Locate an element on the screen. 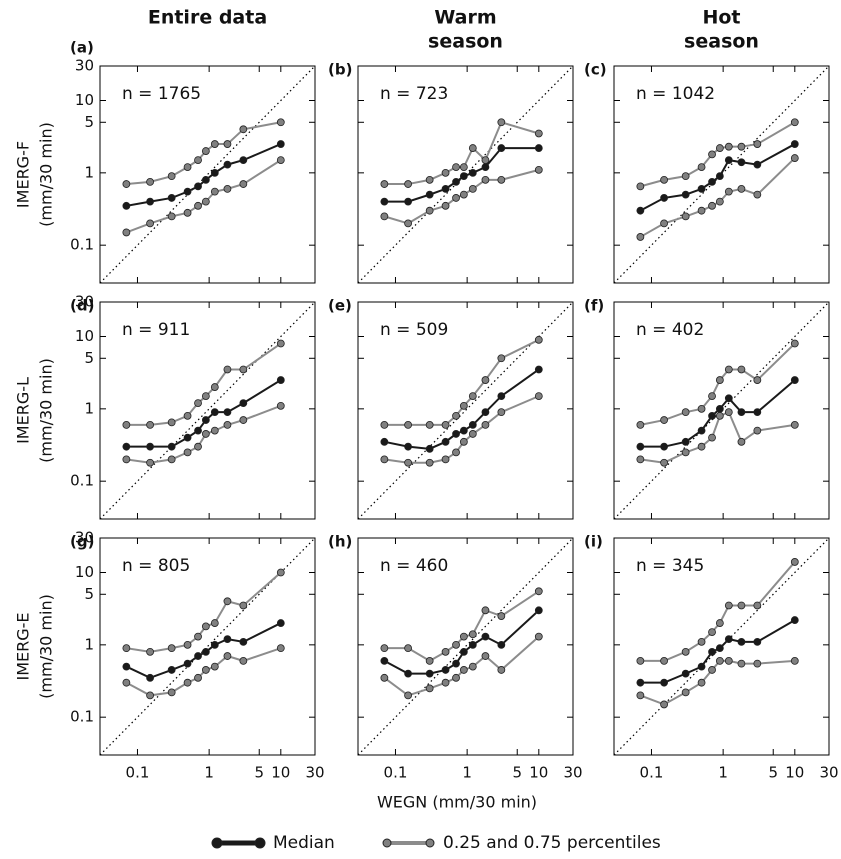 This screenshot has height=859, width=841. y-tick-label: 5 is located at coordinates (89, 358).